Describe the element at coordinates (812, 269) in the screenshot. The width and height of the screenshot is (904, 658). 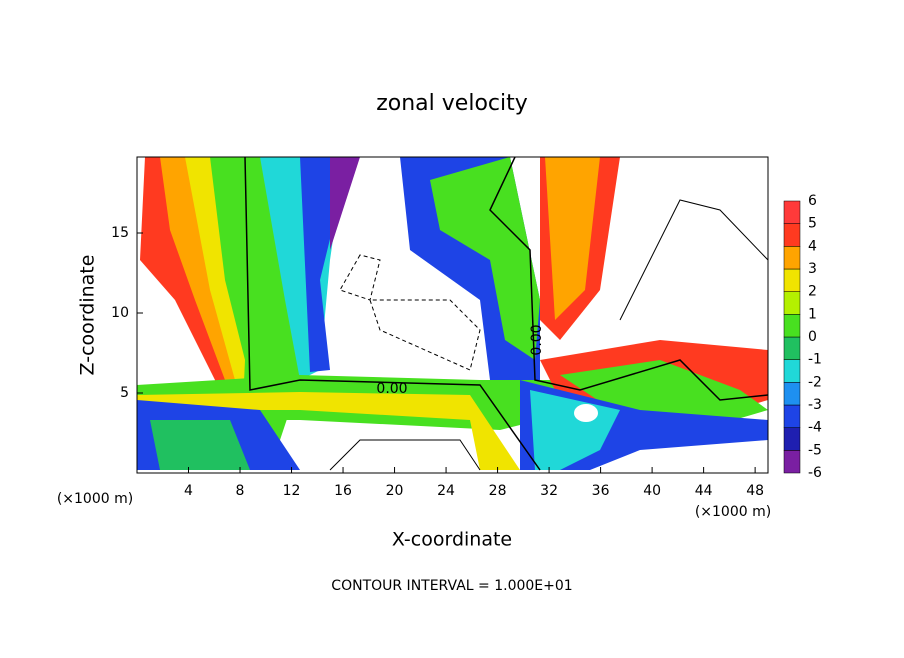
I see `colorbar-label: 3` at that location.